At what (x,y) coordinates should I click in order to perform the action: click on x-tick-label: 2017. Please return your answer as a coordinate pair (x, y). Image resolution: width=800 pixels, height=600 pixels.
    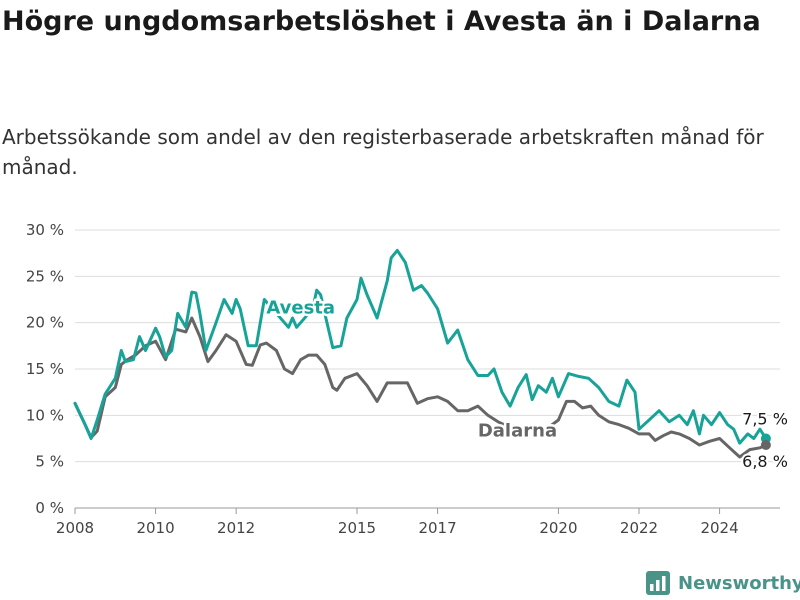
    Looking at the image, I should click on (437, 528).